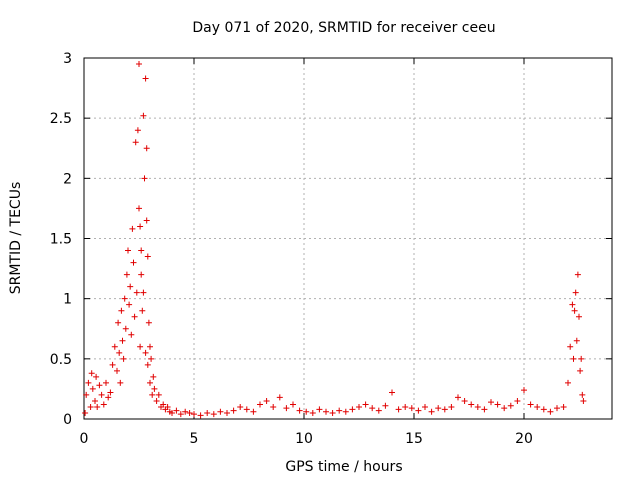 The width and height of the screenshot is (640, 480). Describe the element at coordinates (343, 467) in the screenshot. I see `x-axis-label: GPS time / hours` at that location.